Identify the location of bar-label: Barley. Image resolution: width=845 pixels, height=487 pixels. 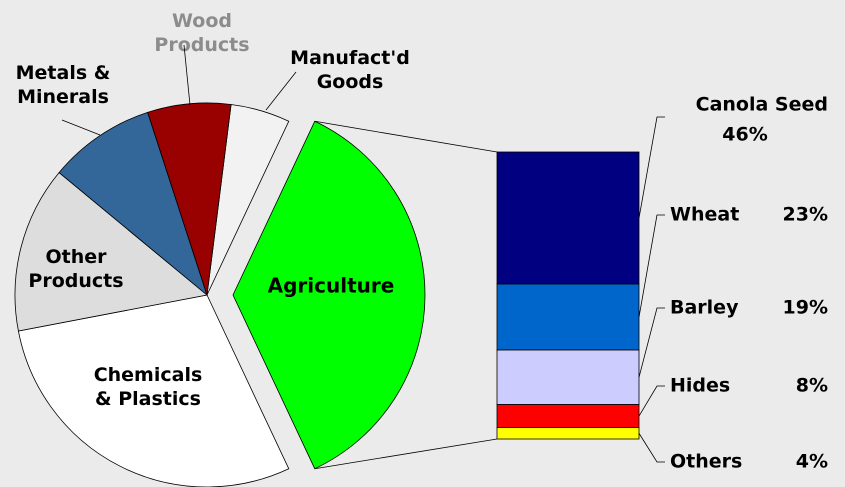
(704, 308).